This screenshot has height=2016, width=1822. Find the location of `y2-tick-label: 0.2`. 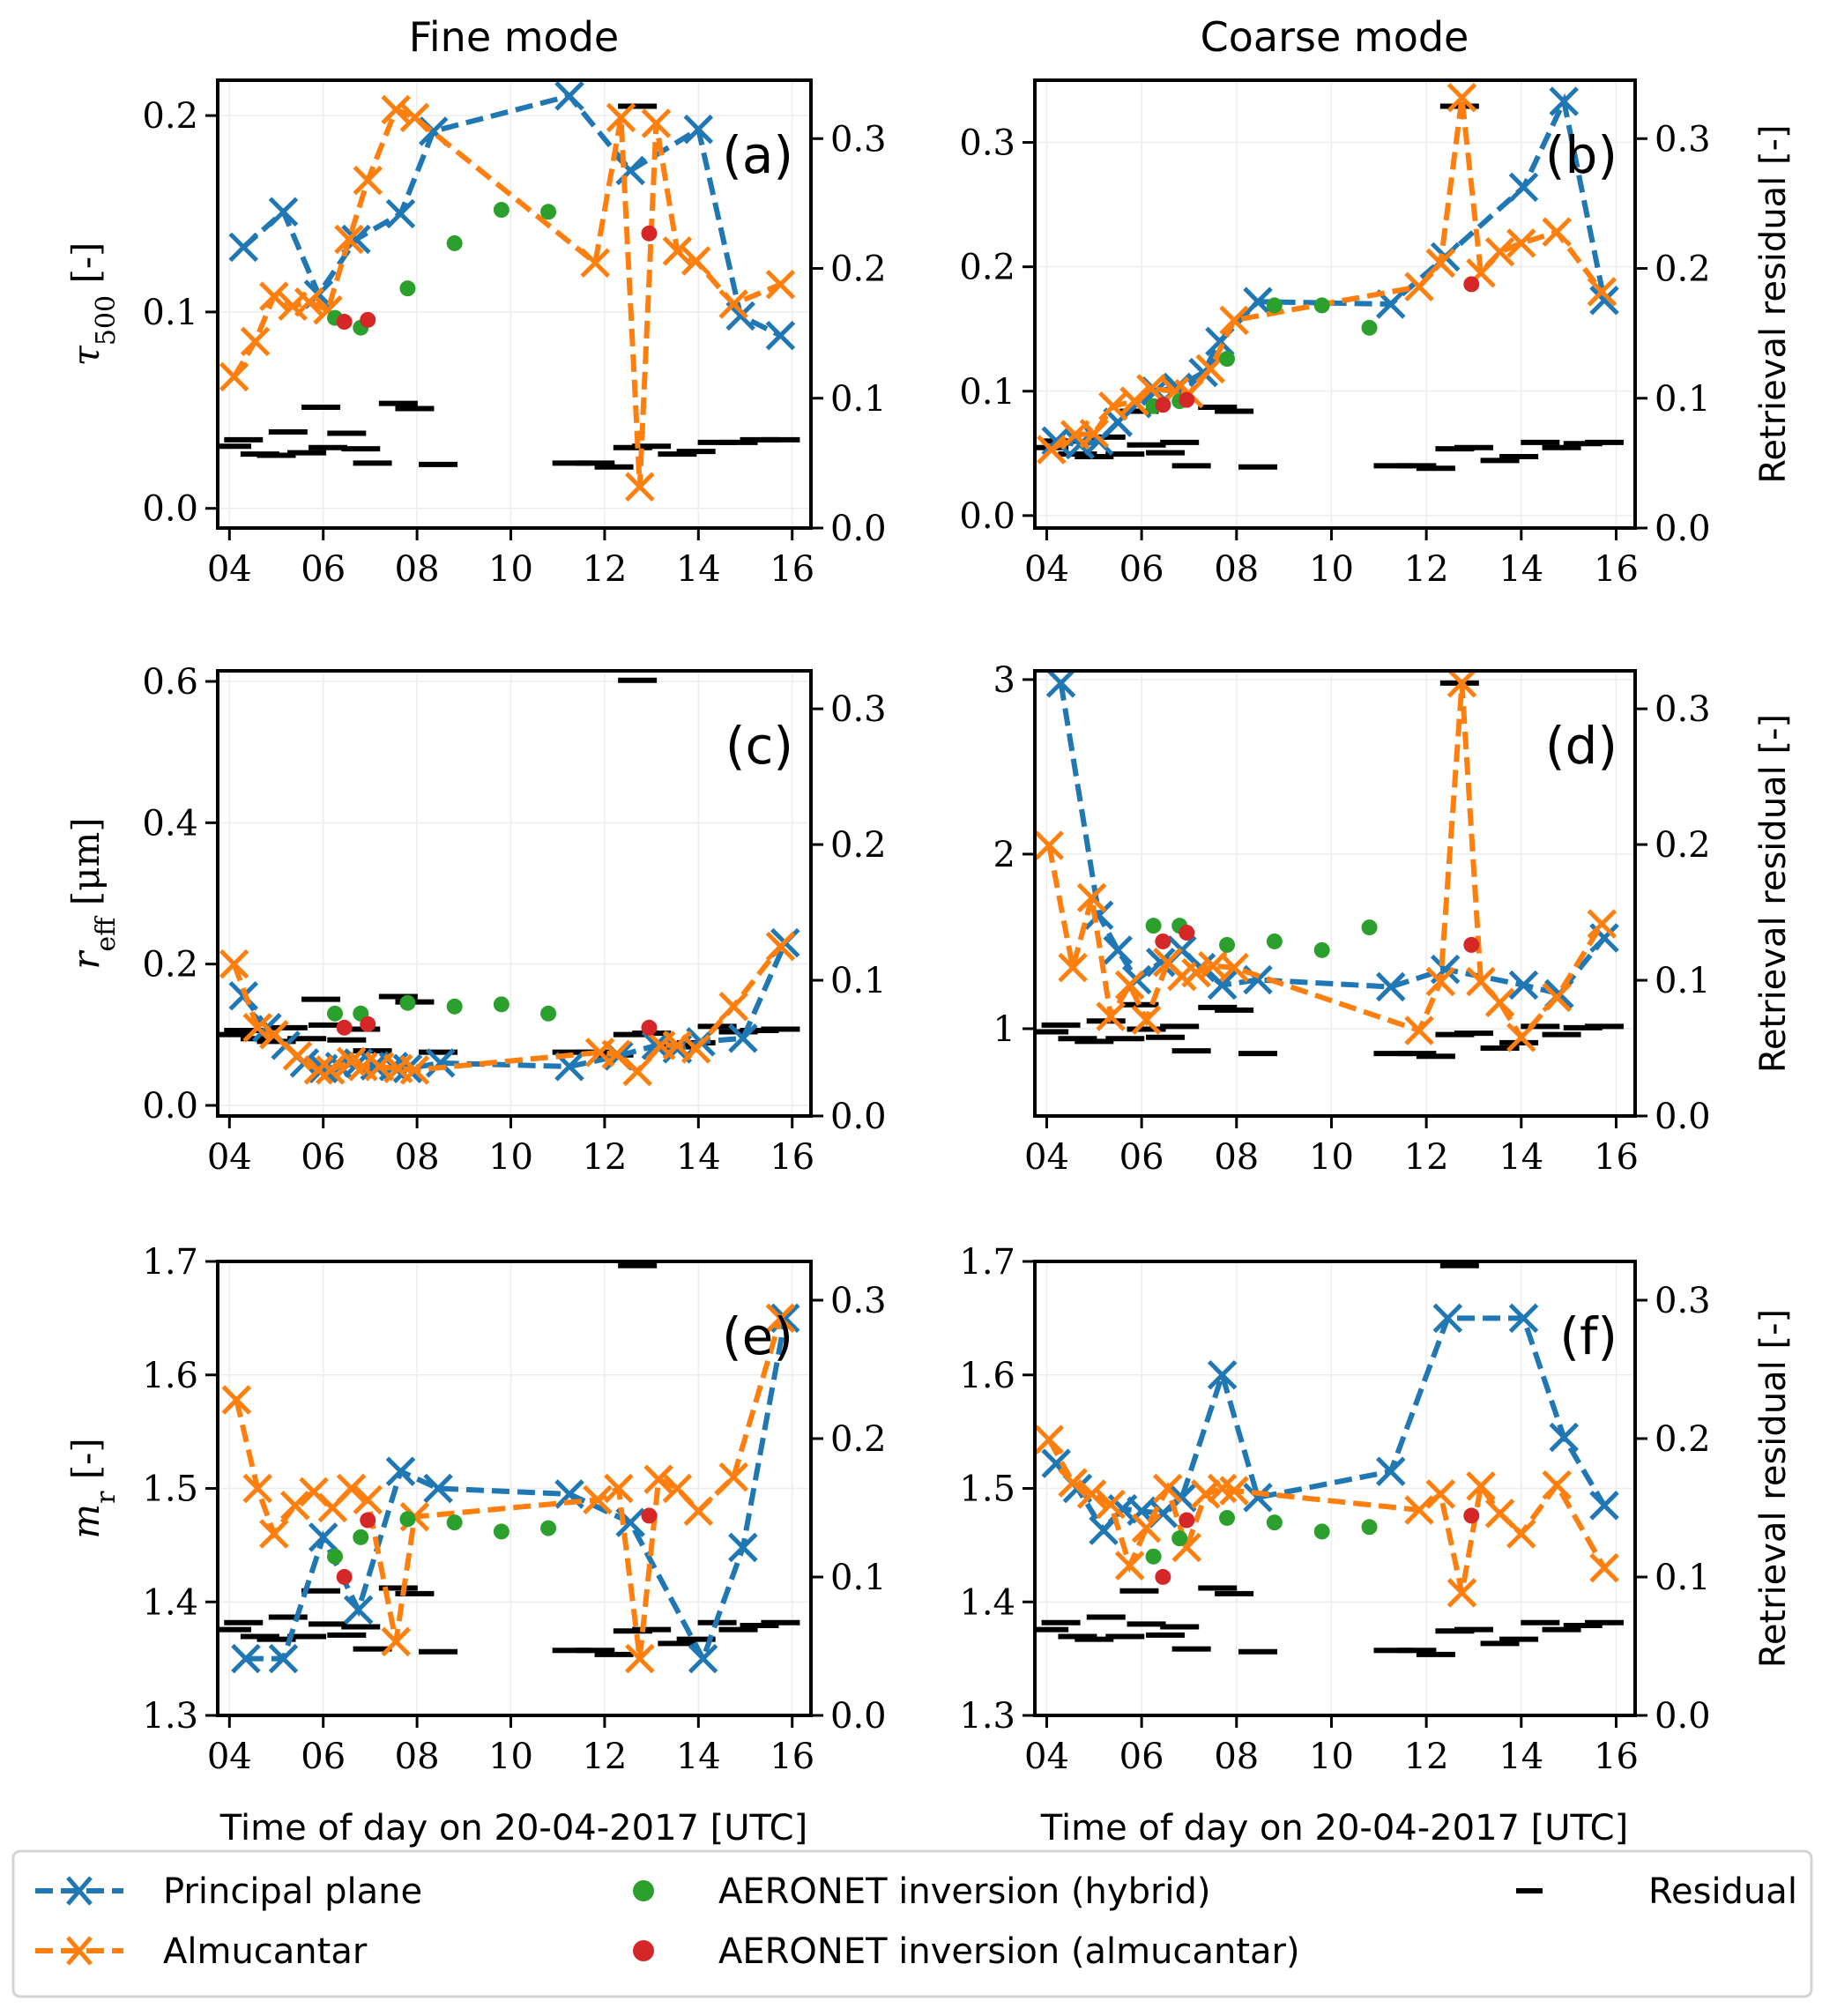

y2-tick-label: 0.2 is located at coordinates (1683, 846).